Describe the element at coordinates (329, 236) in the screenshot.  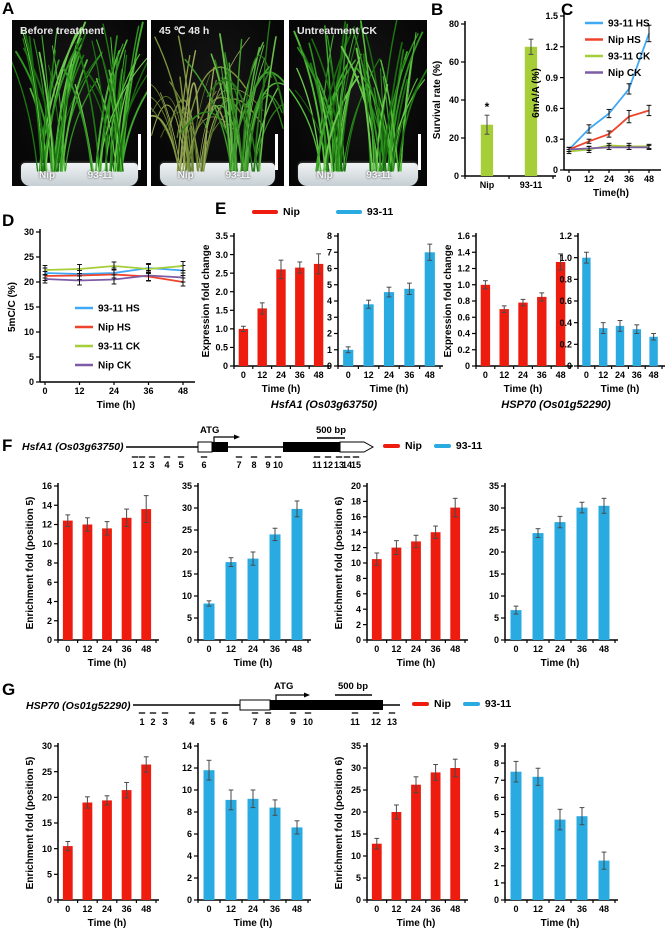
I see `svg-text: 8` at that location.